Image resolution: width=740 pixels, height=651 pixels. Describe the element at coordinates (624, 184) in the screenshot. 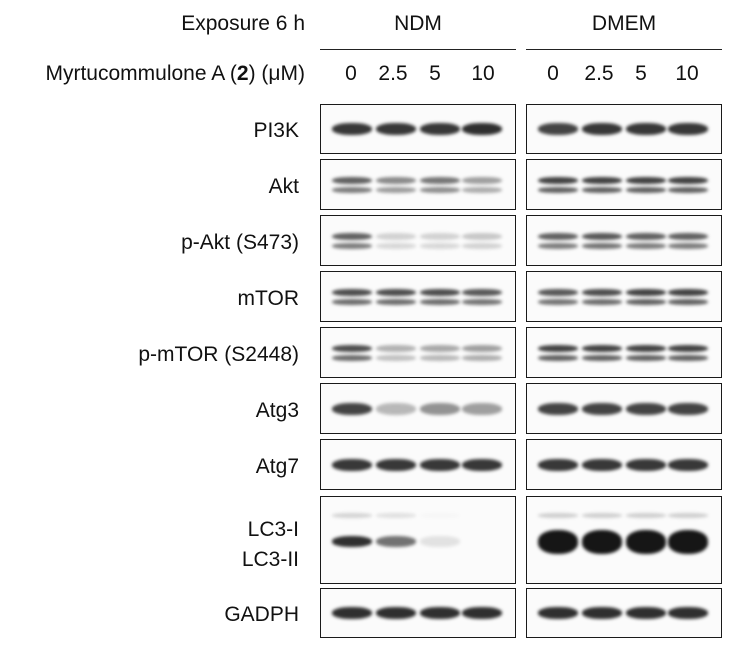

I see `blot-dmem-akt` at that location.